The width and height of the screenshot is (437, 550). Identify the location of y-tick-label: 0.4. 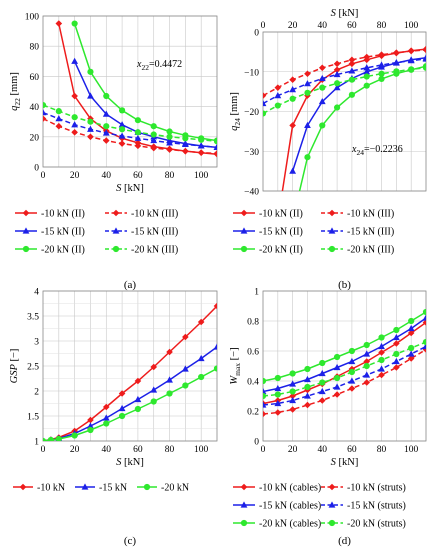
(253, 383).